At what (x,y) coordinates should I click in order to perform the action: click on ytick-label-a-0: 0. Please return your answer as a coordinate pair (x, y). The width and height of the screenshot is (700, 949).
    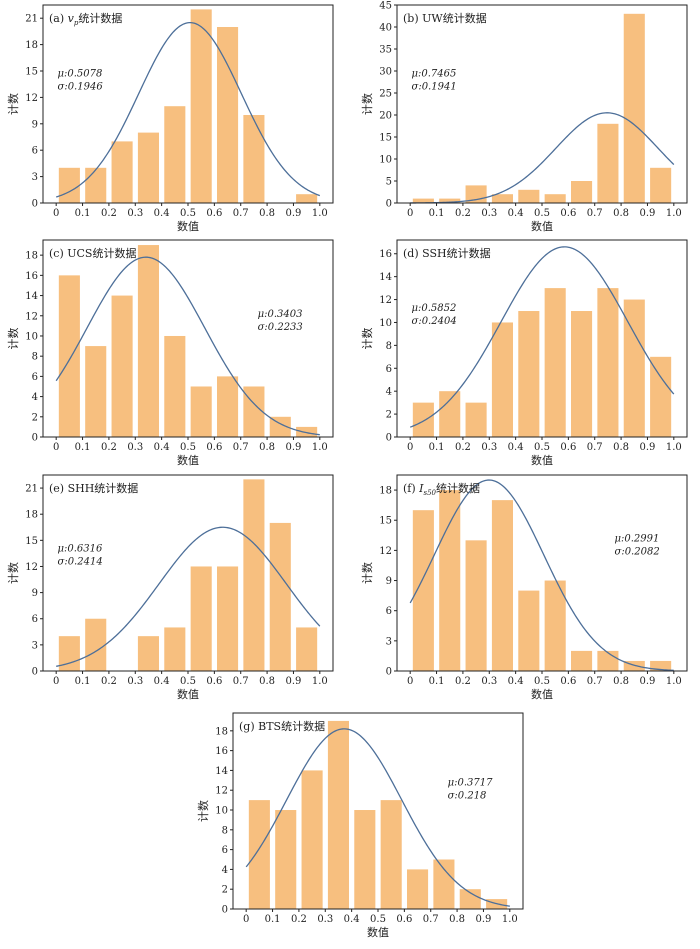
    Looking at the image, I should click on (35, 204).